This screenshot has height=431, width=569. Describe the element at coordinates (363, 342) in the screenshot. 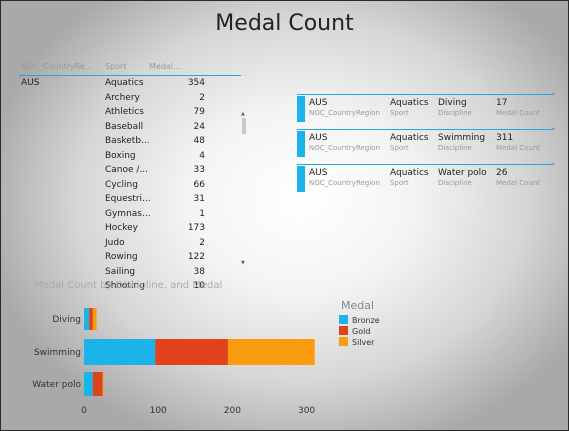

I see `legend-label: Silver` at that location.